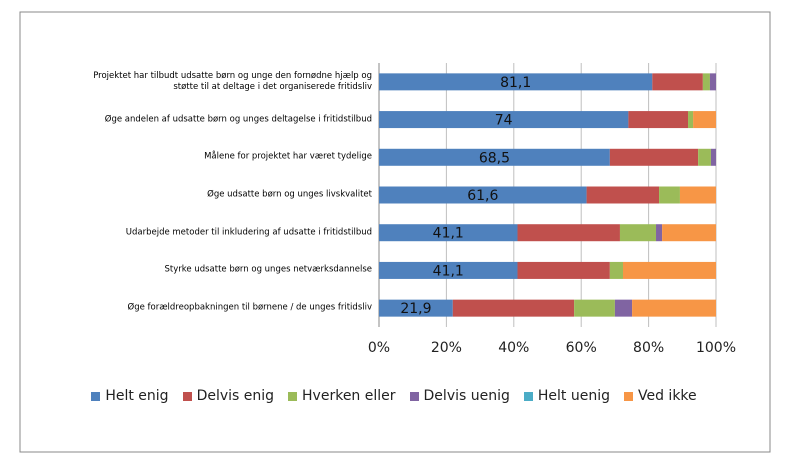 This screenshot has width=788, height=455. I want to click on legend-item: Delvis enig, so click(228, 396).